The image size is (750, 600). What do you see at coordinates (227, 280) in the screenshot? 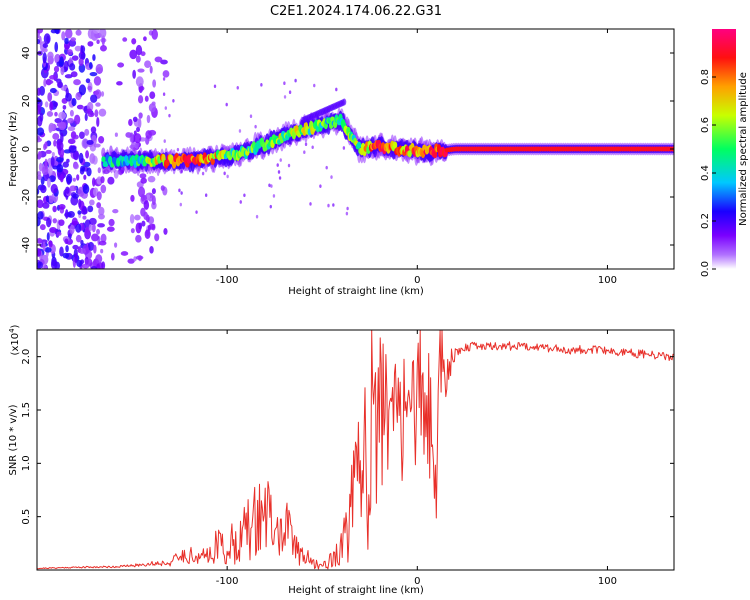
I see `spectrogram-x-tick-label: -100` at bounding box center [227, 280].